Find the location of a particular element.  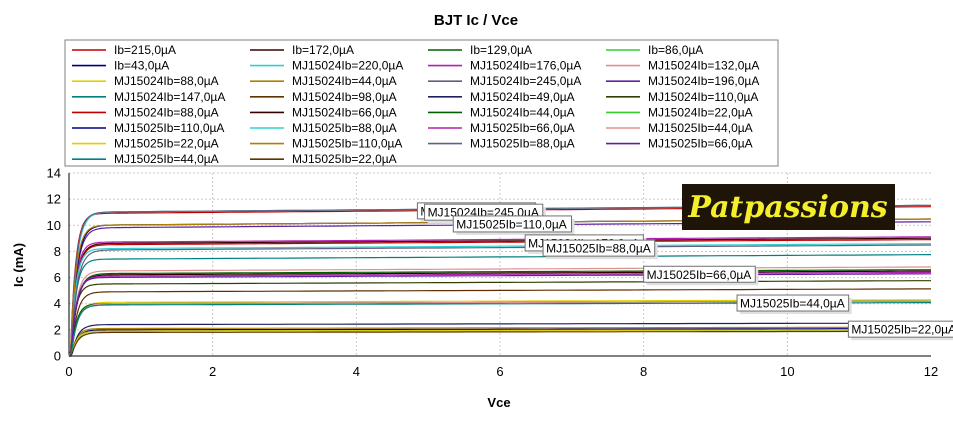

legend-label: MJ15024Ib=49,0µA is located at coordinates (522, 97).